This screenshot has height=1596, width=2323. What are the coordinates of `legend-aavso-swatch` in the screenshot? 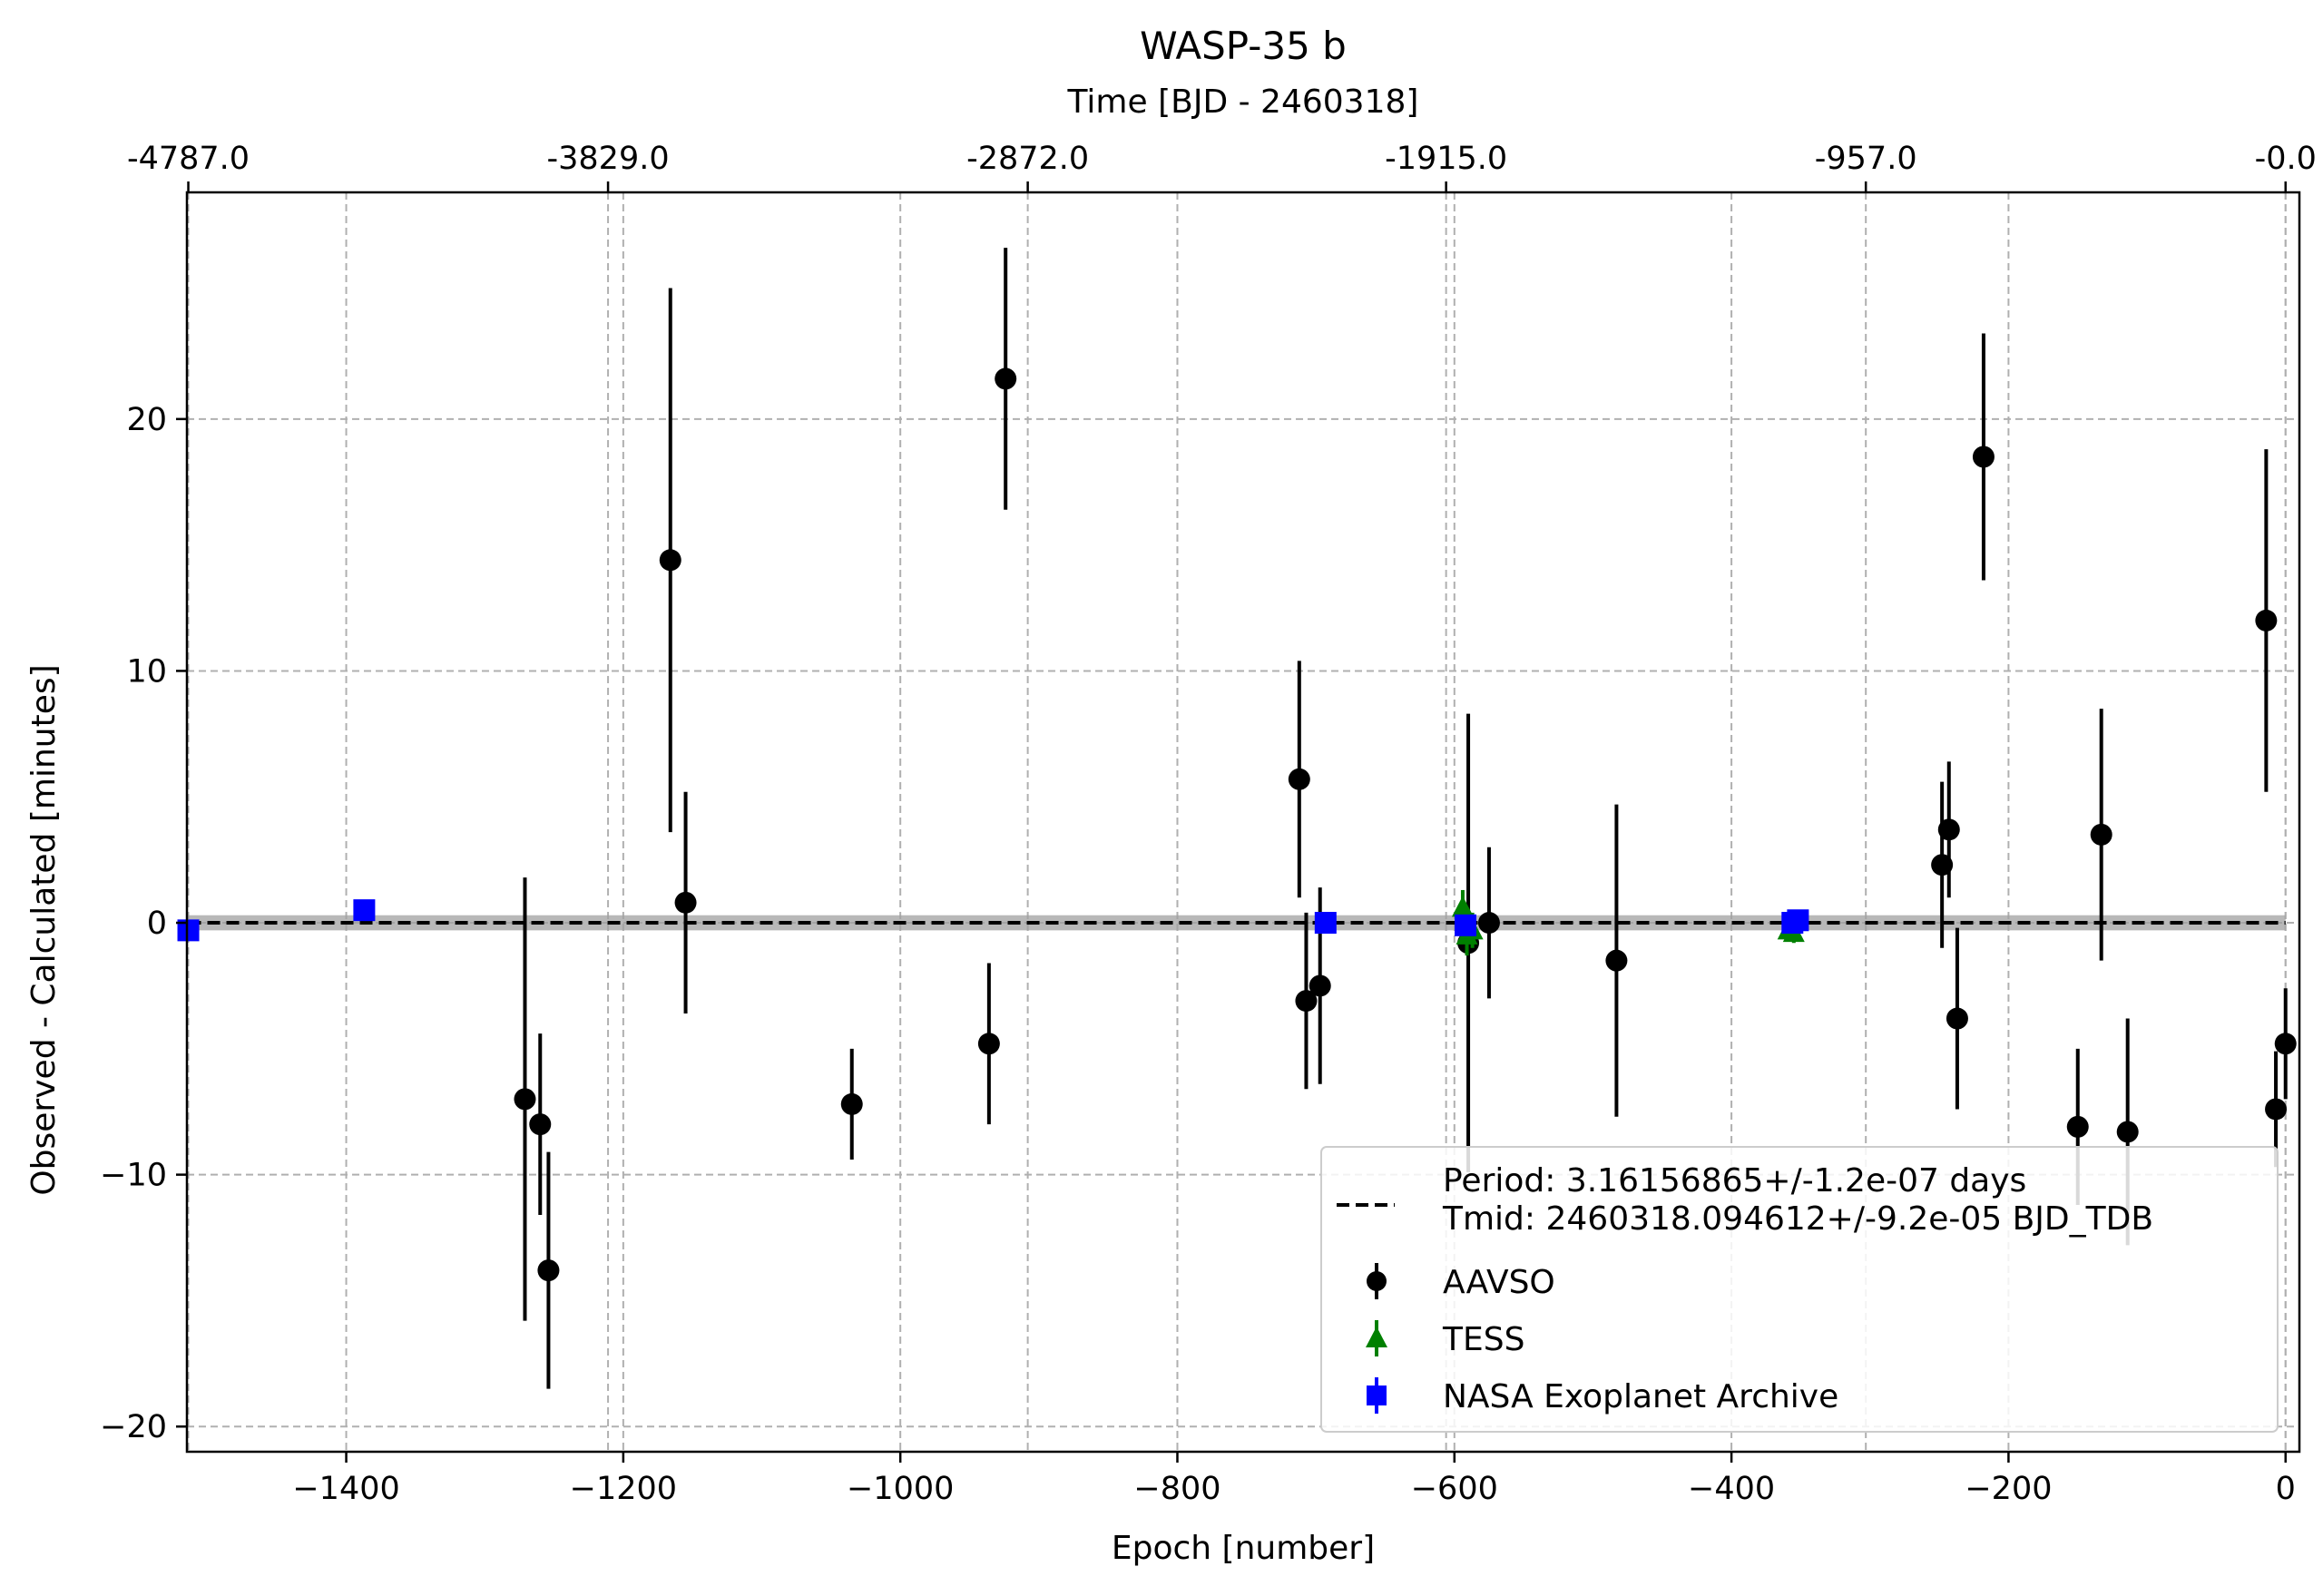 It's located at (1377, 1281).